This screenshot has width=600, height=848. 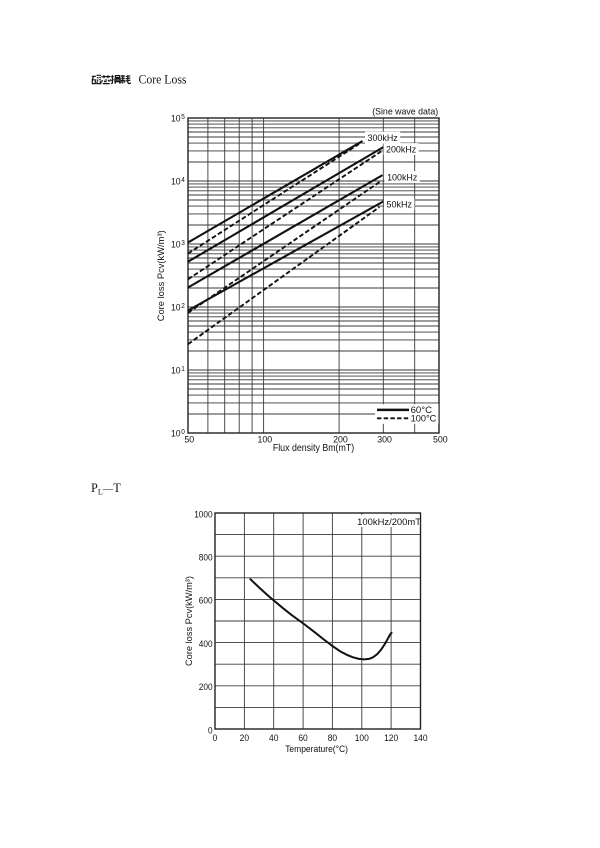 I want to click on svg-text: Temperature(°C), so click(x=316, y=748).